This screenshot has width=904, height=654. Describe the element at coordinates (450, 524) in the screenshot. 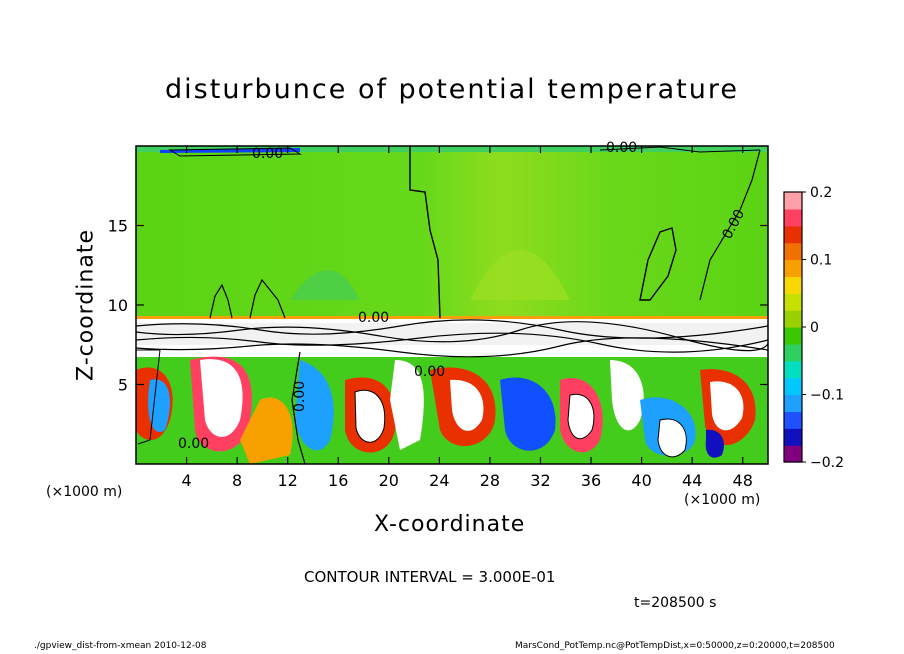

I see `x-axis-label: X-coordinate` at that location.